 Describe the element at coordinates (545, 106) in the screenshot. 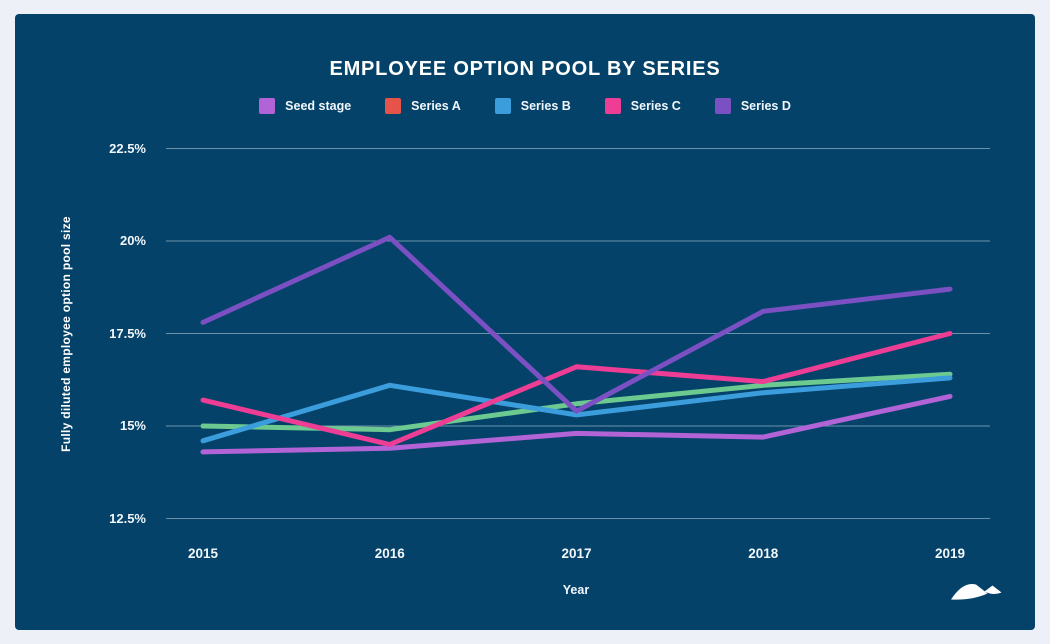

I see `legend-label: Series B` at that location.